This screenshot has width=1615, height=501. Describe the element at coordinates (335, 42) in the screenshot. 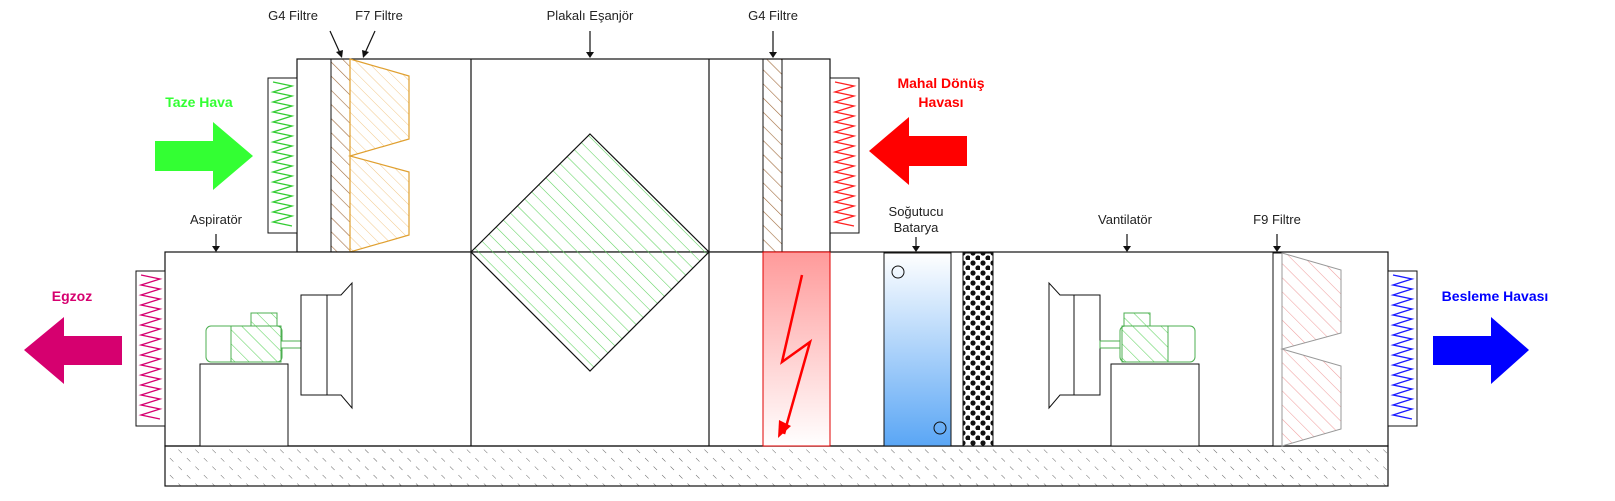

I see `g4-left-pointer` at that location.